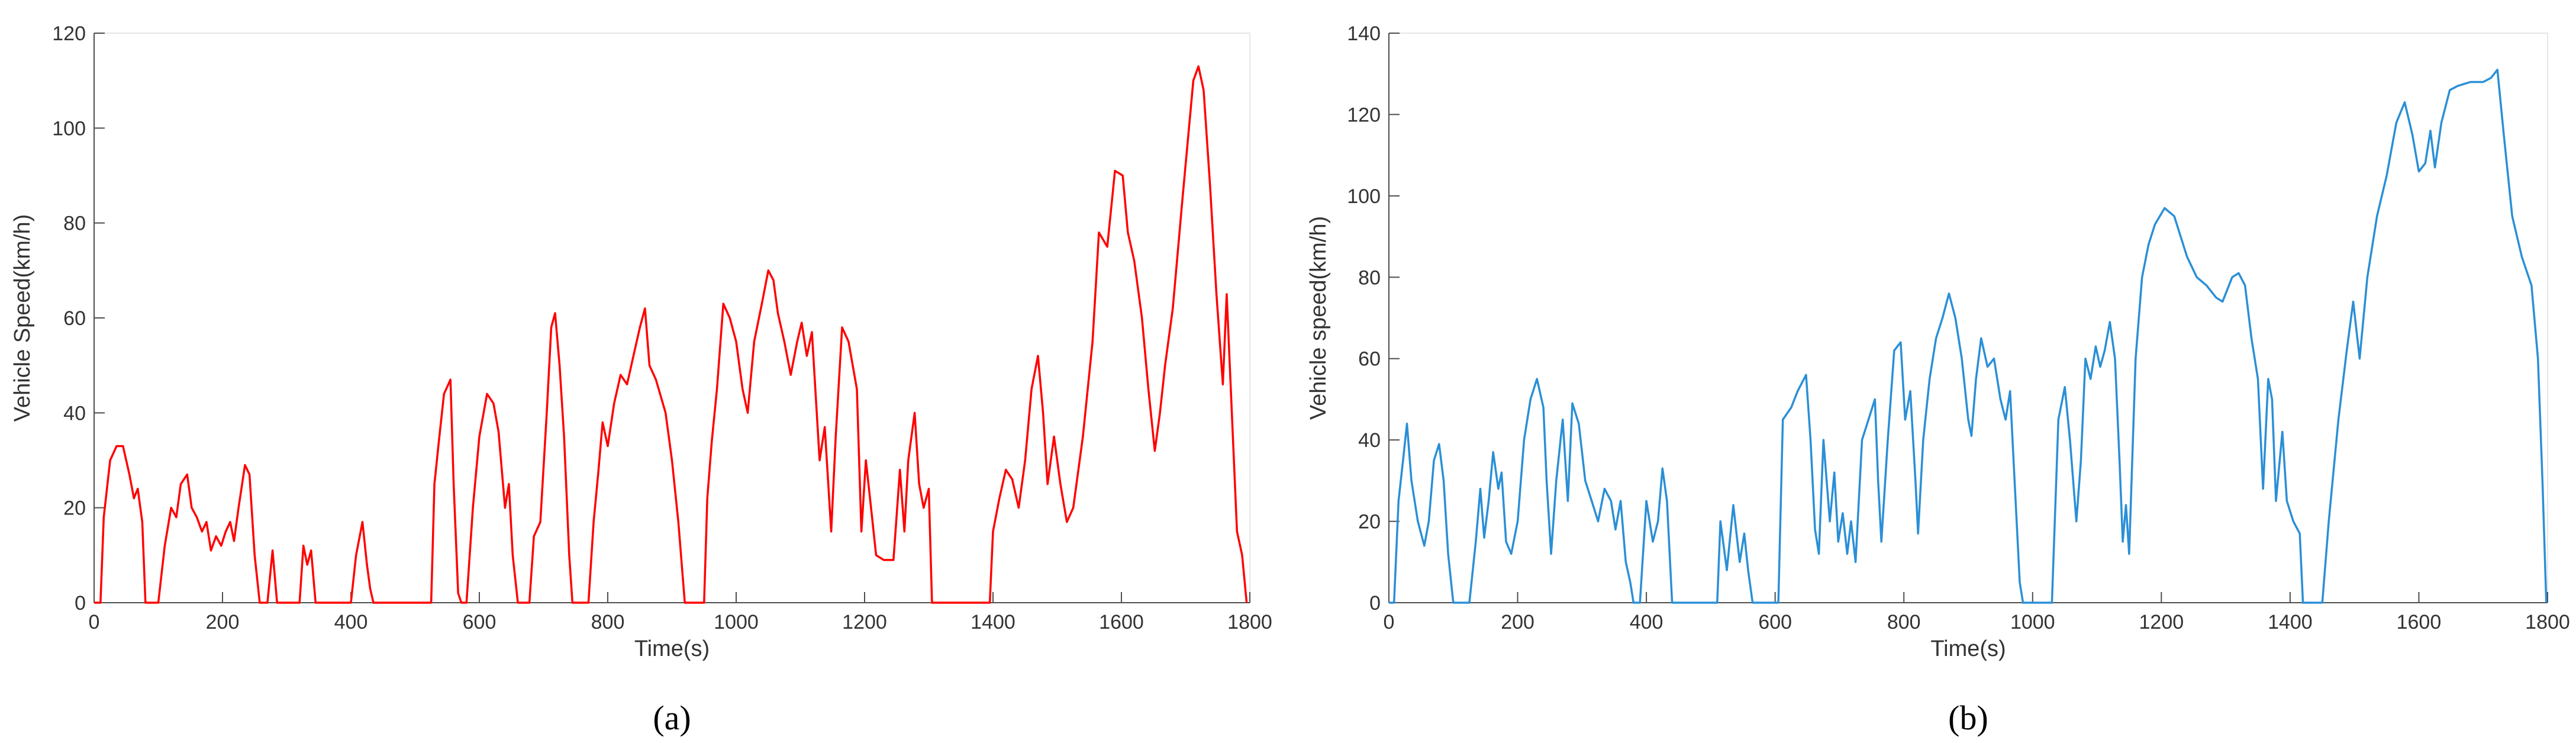  I want to click on y-axis-label: Vehicle Speed(km/h), so click(22, 318).